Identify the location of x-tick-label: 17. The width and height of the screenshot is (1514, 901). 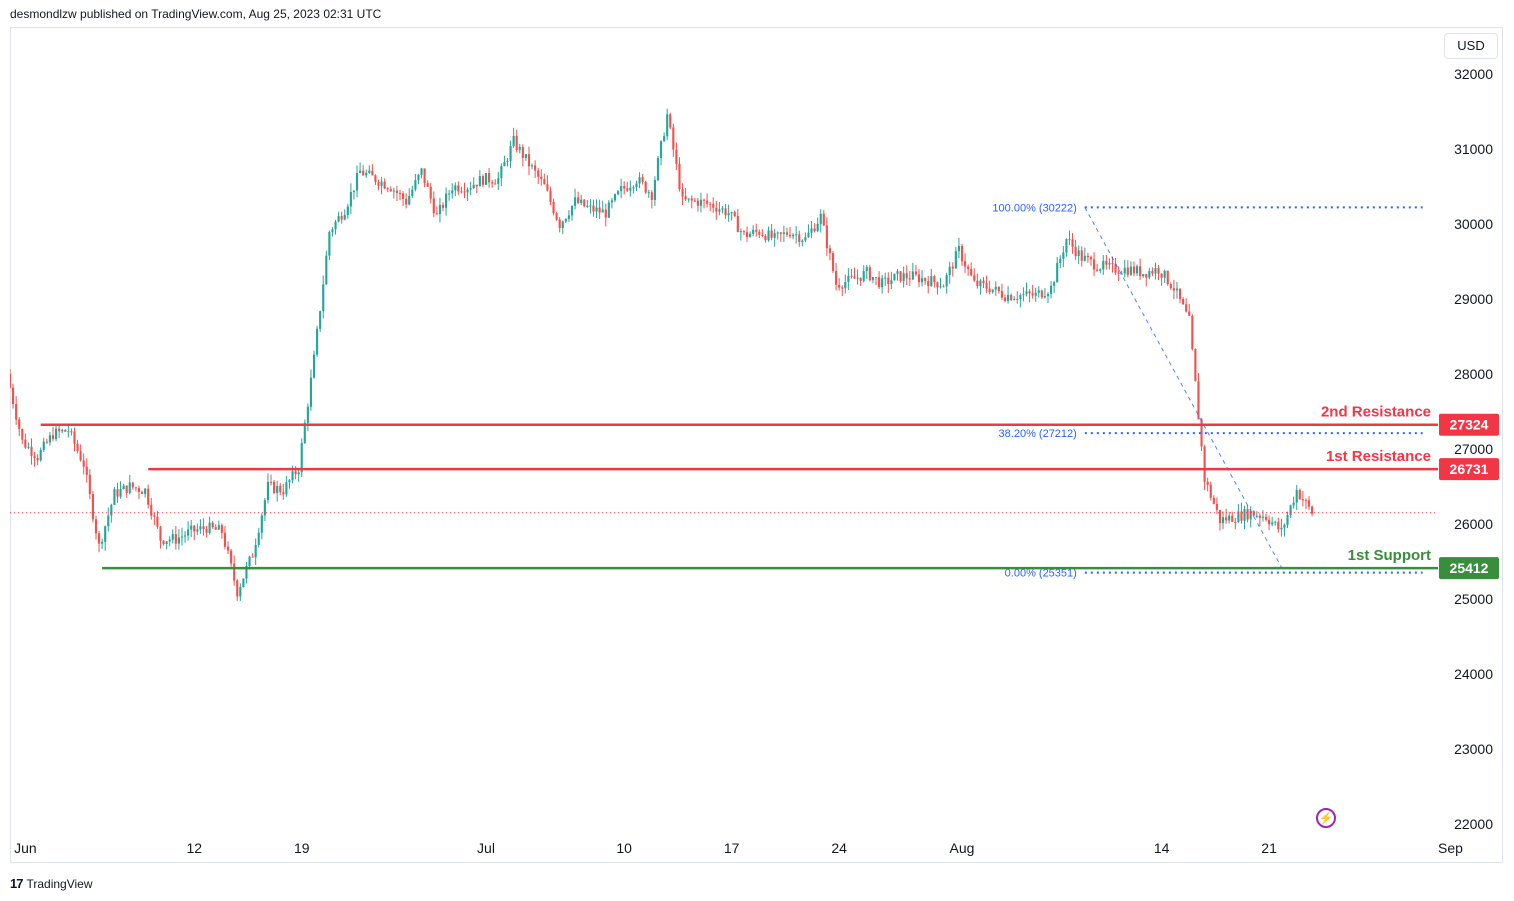
(732, 848).